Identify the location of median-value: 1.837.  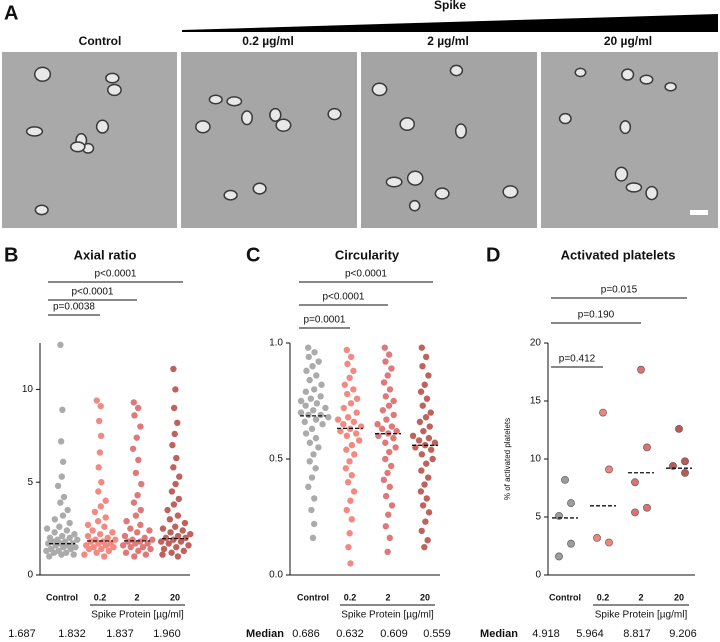
(120, 634).